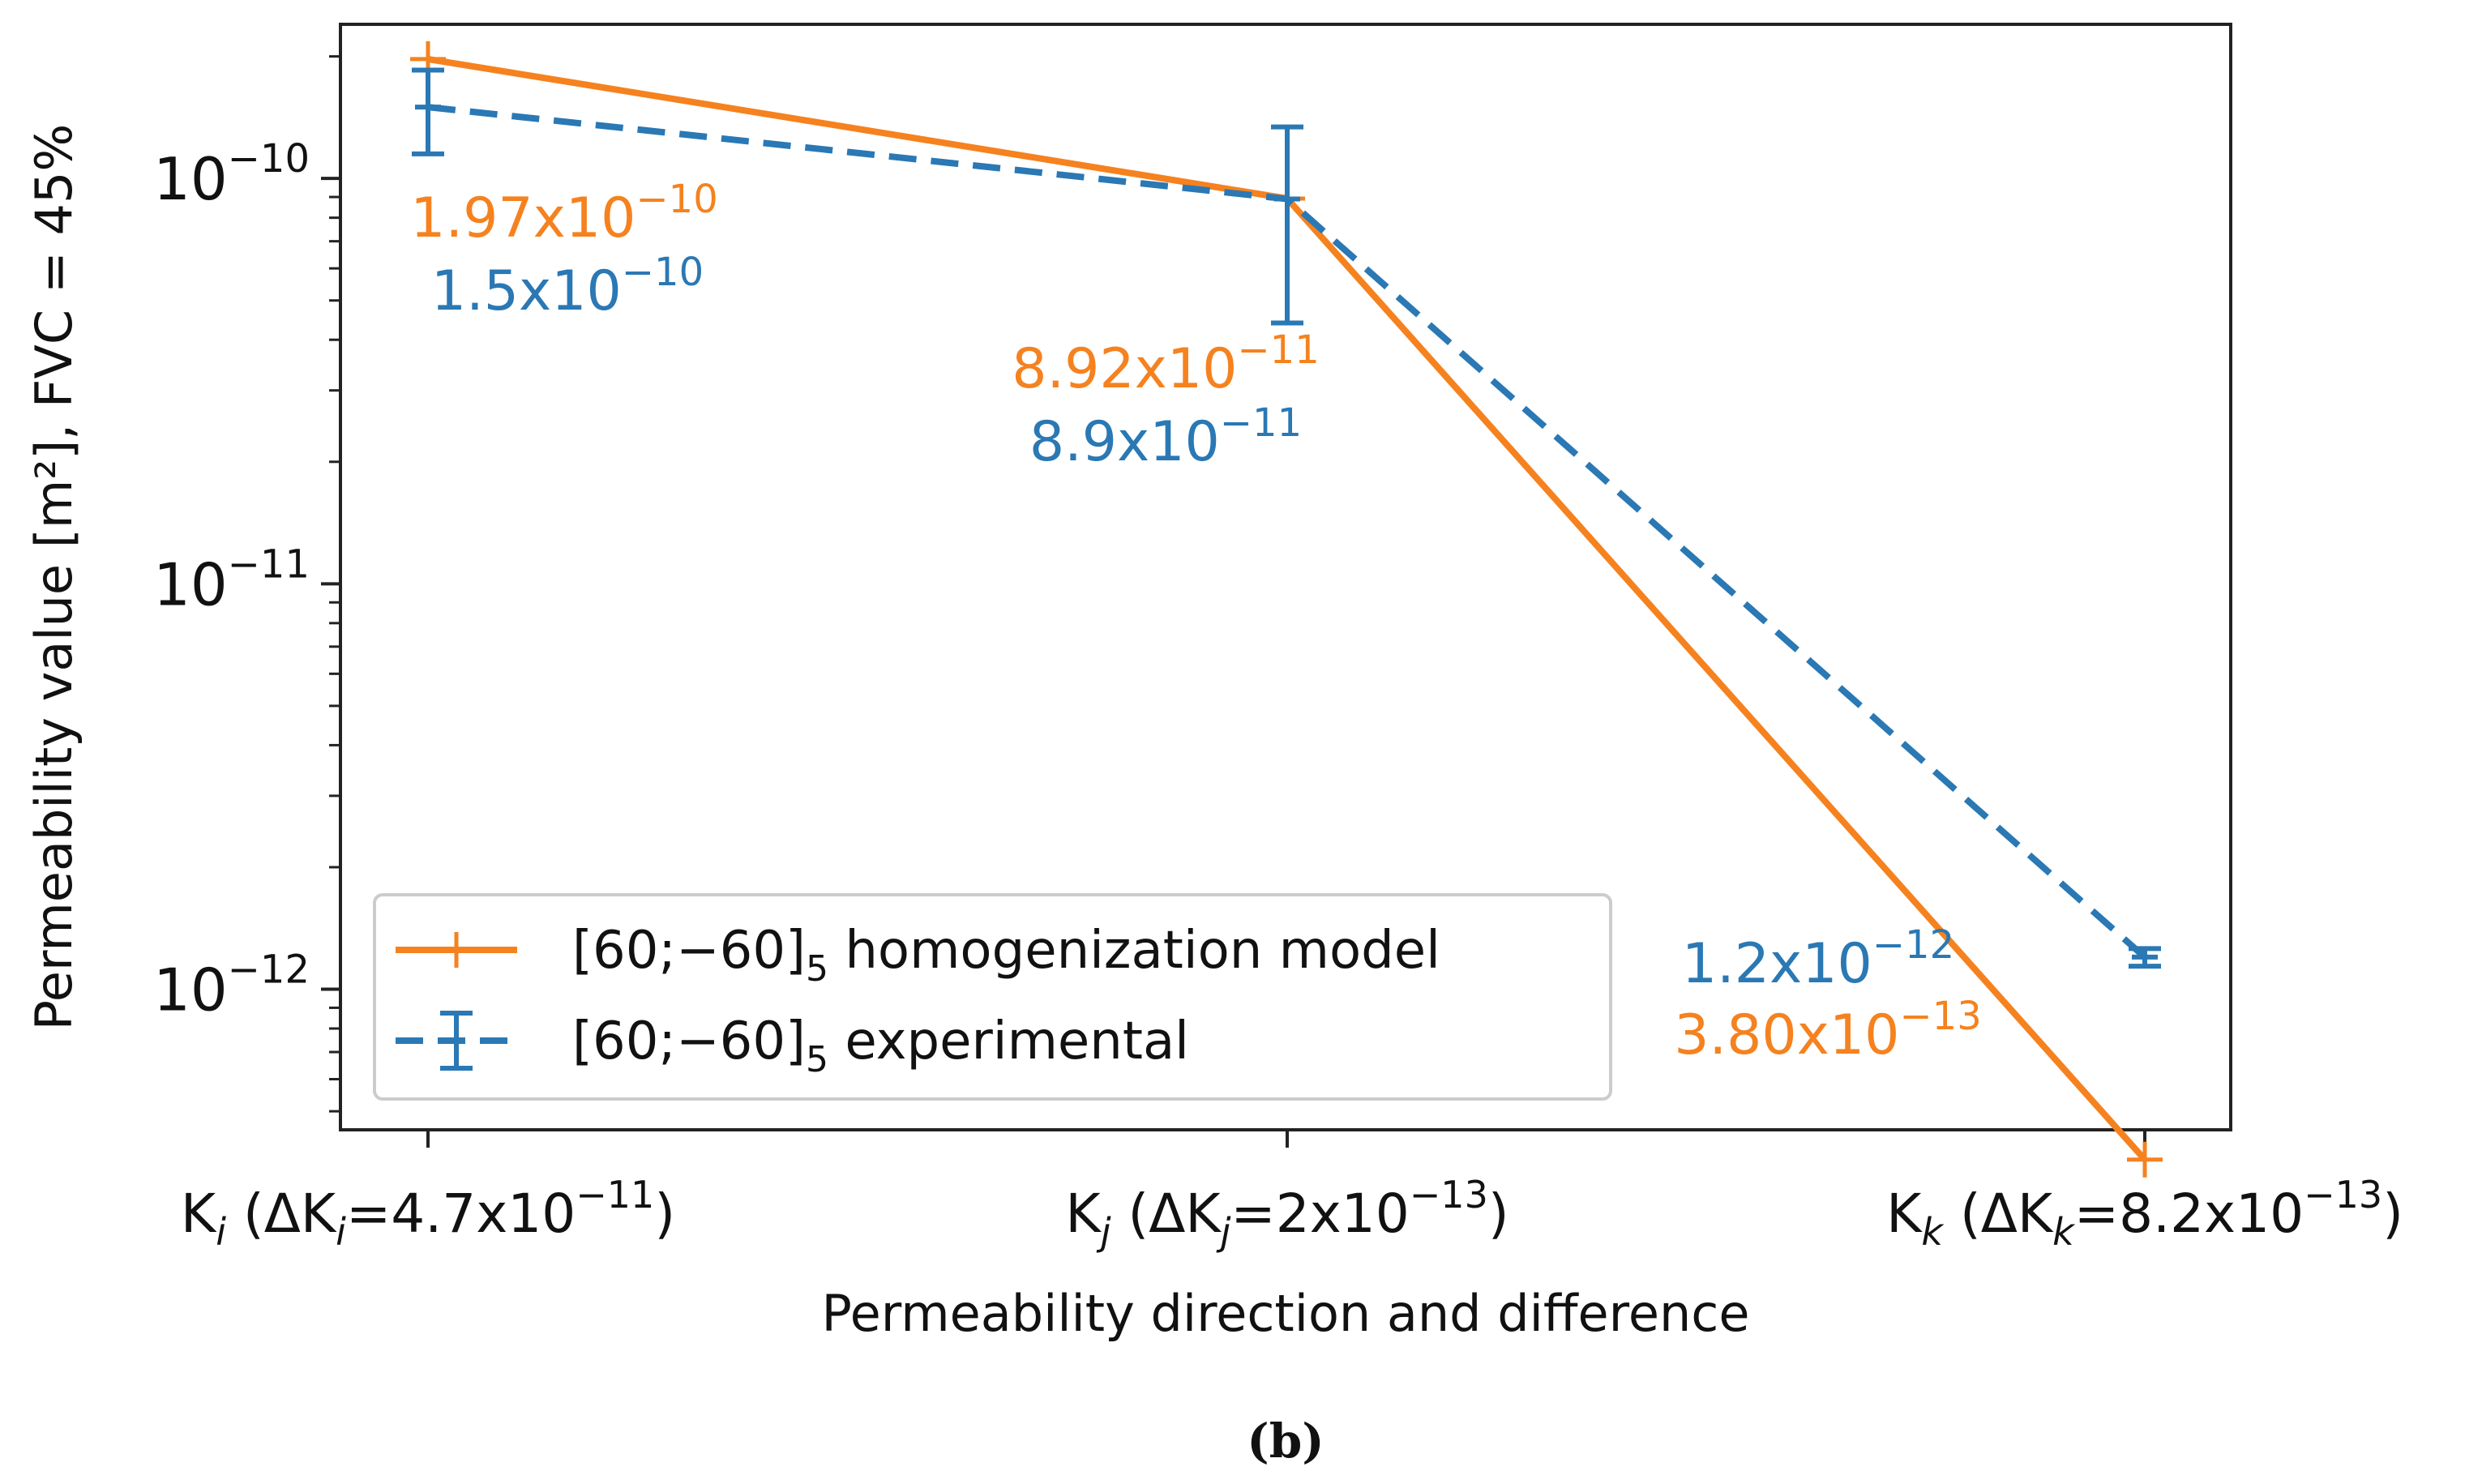 This screenshot has height=1484, width=2482. What do you see at coordinates (461, 1213) in the screenshot?
I see `x-label-part: =4.7x10` at bounding box center [461, 1213].